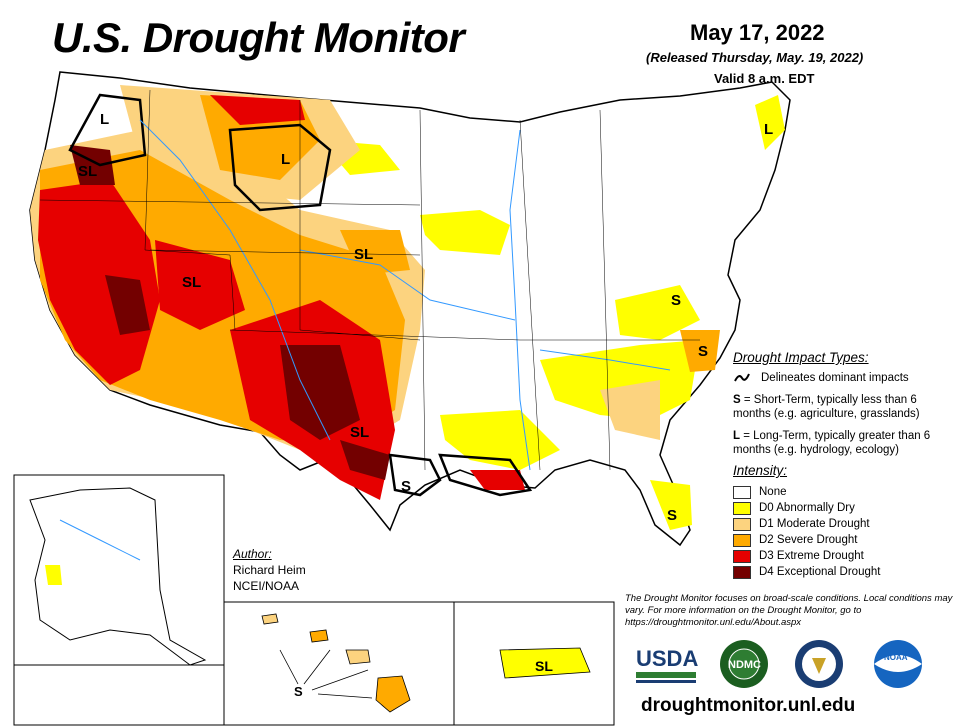 The height and width of the screenshot is (728, 960). I want to click on author-name: Richard Heim, so click(269, 570).